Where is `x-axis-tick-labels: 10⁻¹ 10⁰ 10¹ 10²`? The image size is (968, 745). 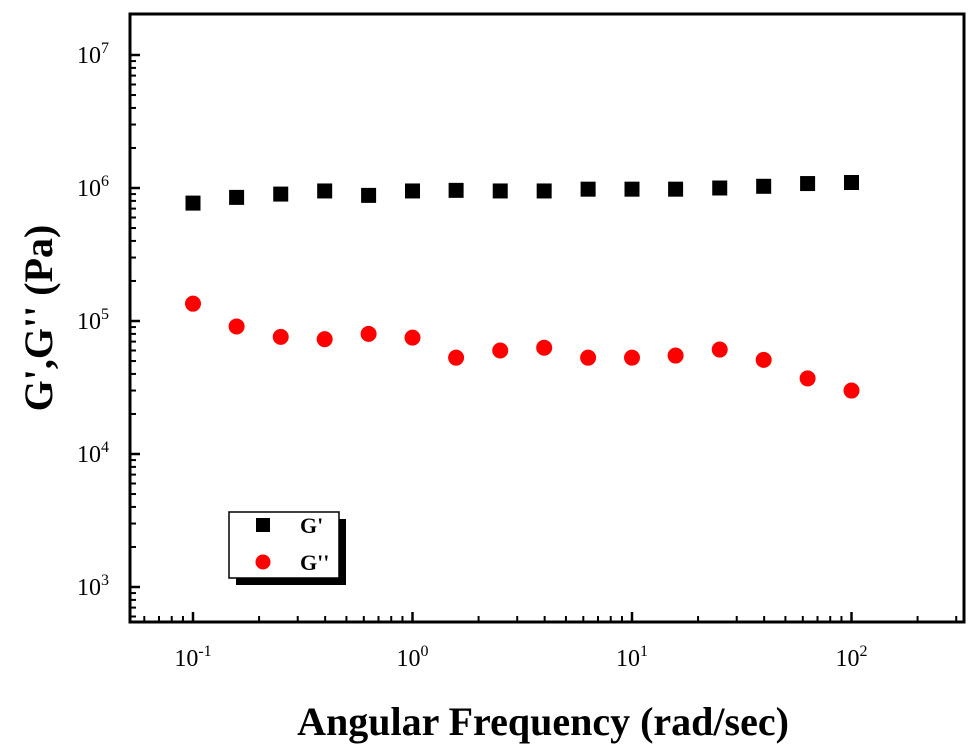
x-axis-tick-labels: 10⁻¹ 10⁰ 10¹ 10² is located at coordinates (520, 657).